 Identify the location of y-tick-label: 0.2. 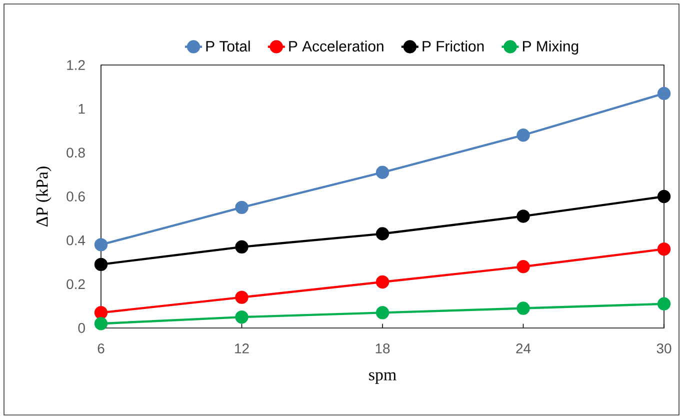
(75, 284).